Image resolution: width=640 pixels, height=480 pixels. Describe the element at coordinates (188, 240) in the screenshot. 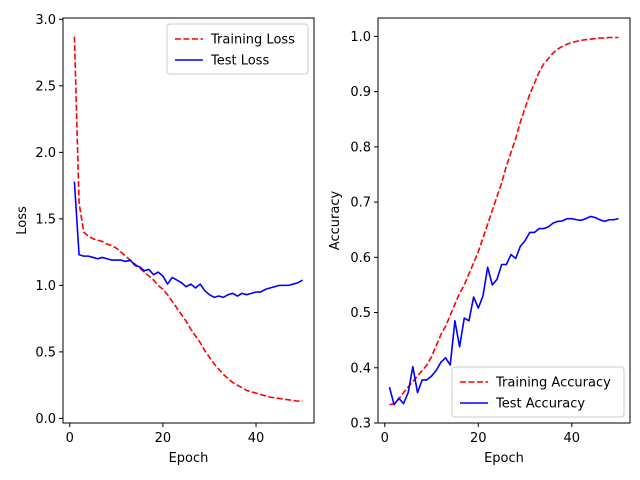

I see `series-line-test-loss` at that location.